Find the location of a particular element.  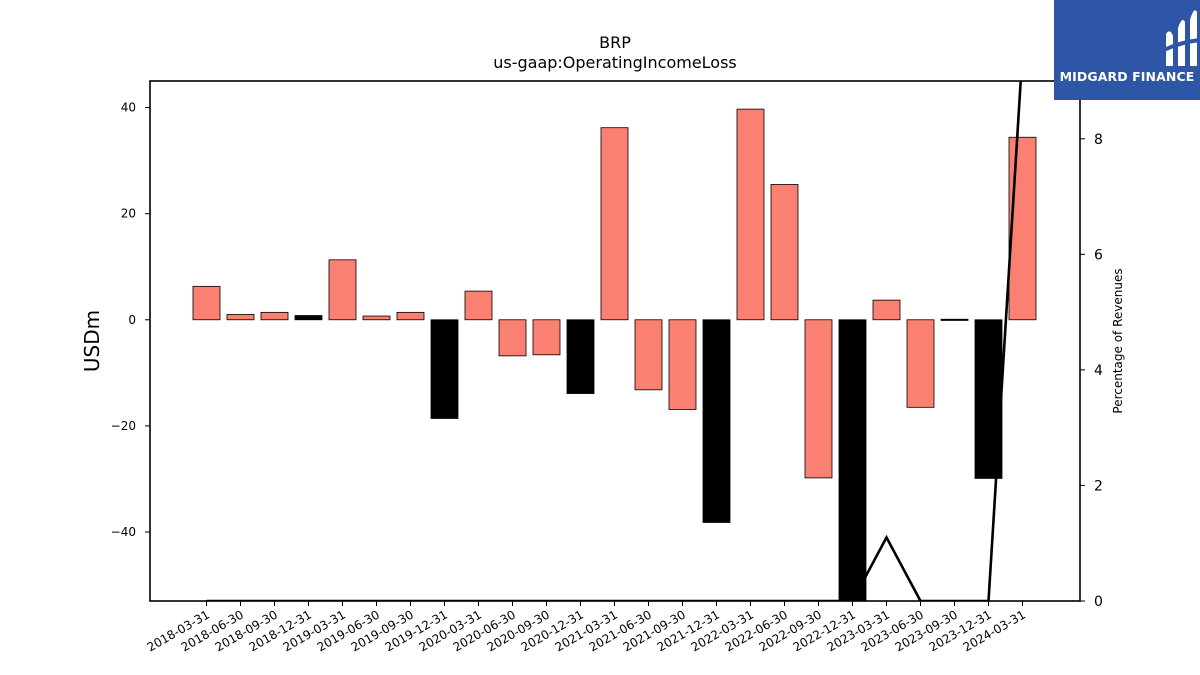

y-tick-label: 40 is located at coordinates (128, 108).